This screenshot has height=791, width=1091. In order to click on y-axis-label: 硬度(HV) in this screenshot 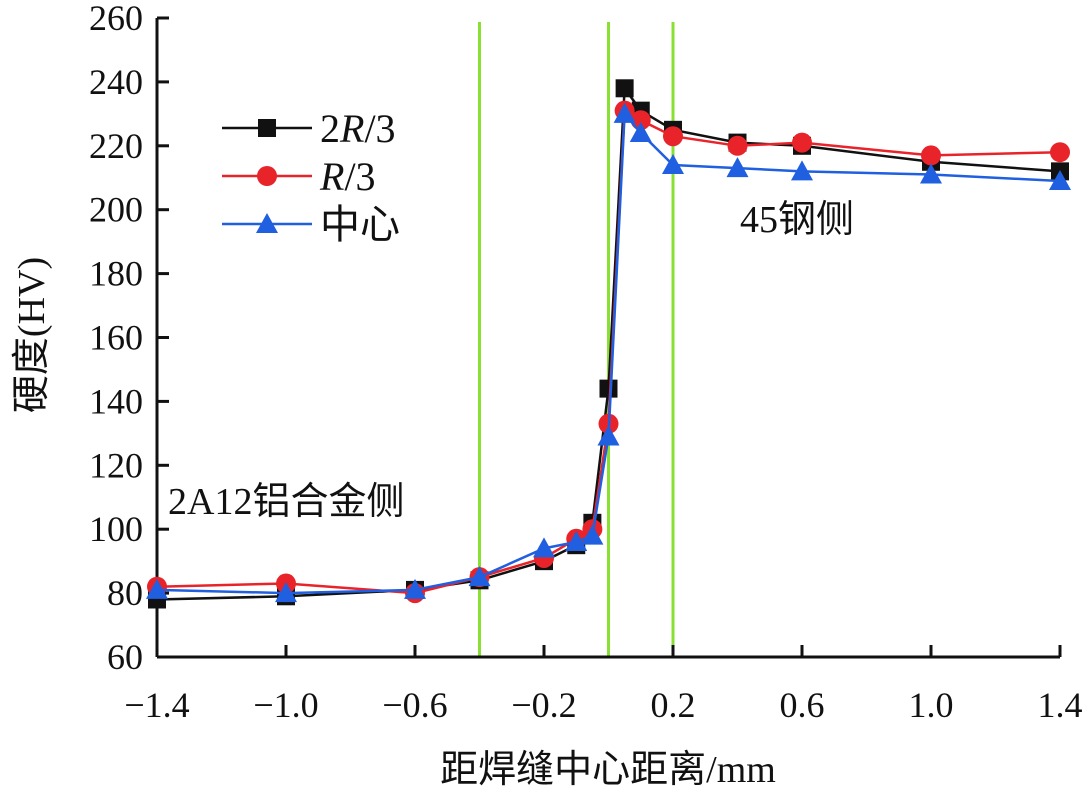, I will do `click(32, 335)`.